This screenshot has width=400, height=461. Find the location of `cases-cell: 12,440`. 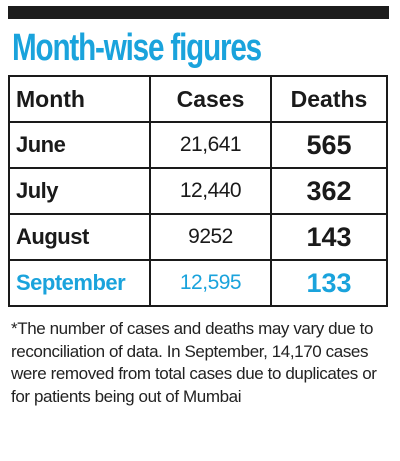

cases-cell: 12,440 is located at coordinates (210, 191).